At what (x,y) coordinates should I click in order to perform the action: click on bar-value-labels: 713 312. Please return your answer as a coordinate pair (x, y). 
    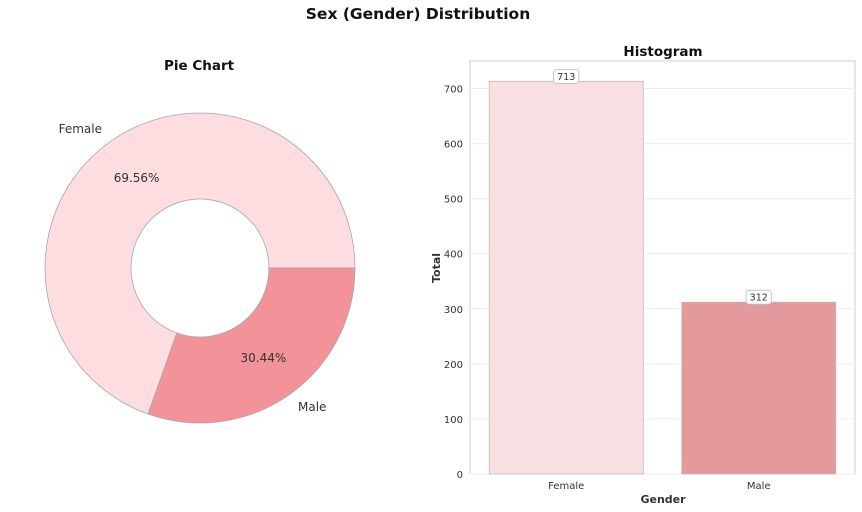
    Looking at the image, I should click on (662, 186).